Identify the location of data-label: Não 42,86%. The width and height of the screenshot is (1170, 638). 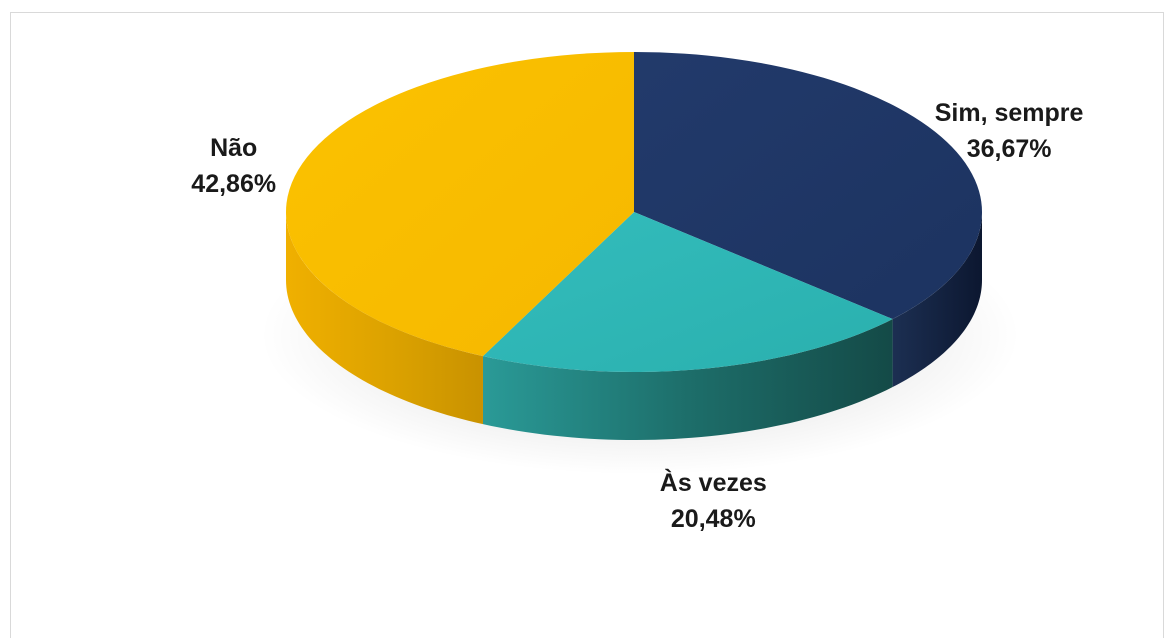
(233, 166).